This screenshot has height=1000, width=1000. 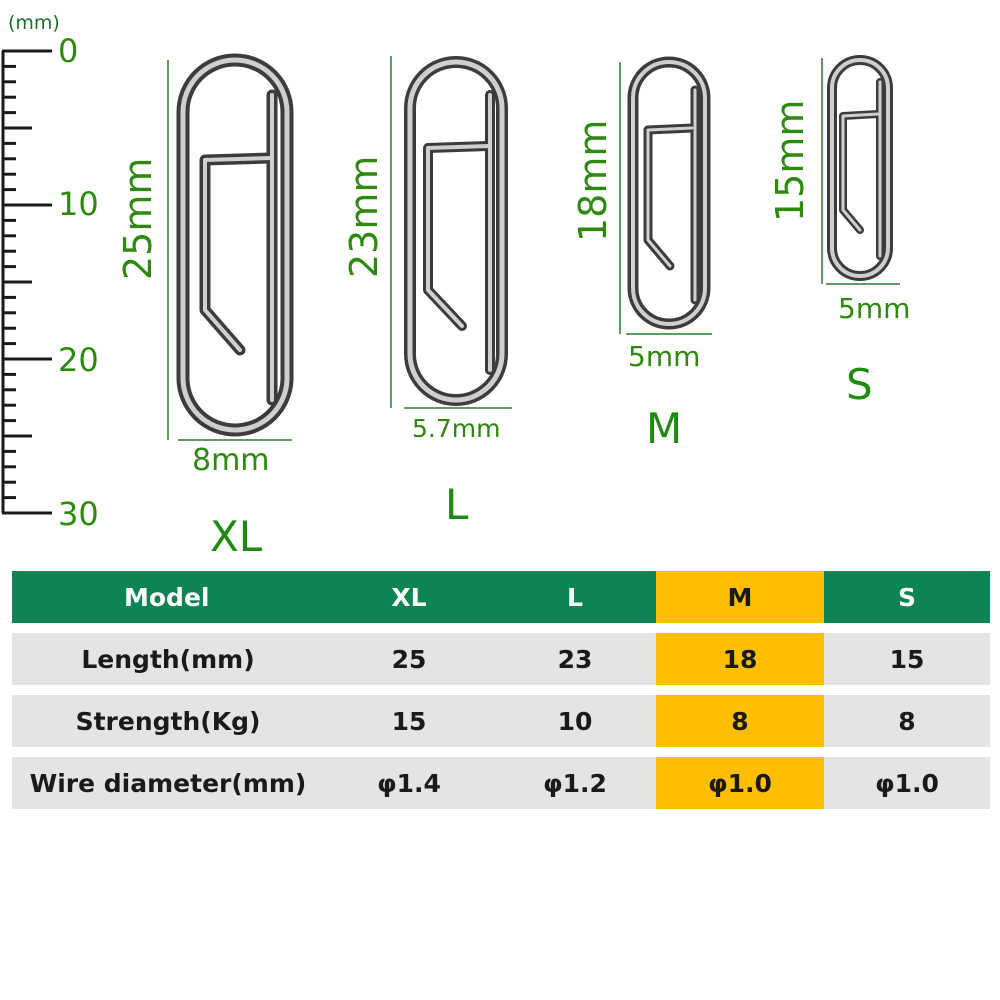 I want to click on header-s: S, so click(x=907, y=597).